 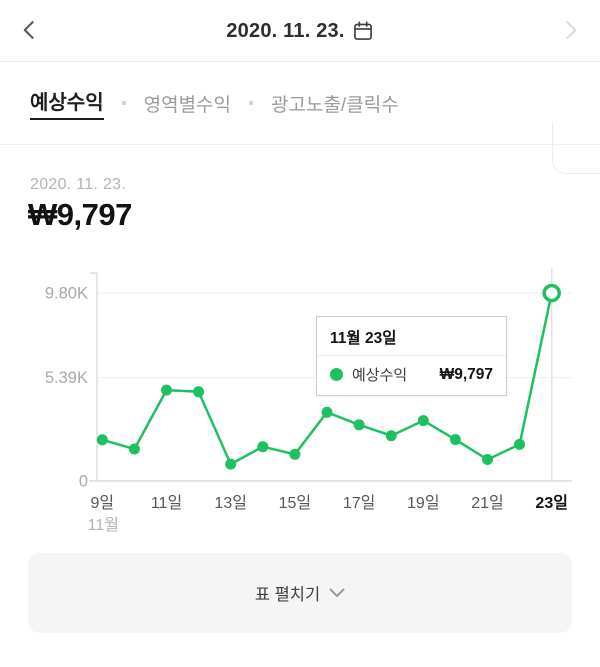 I want to click on expand-table-button: 표 펼치기, so click(x=300, y=593).